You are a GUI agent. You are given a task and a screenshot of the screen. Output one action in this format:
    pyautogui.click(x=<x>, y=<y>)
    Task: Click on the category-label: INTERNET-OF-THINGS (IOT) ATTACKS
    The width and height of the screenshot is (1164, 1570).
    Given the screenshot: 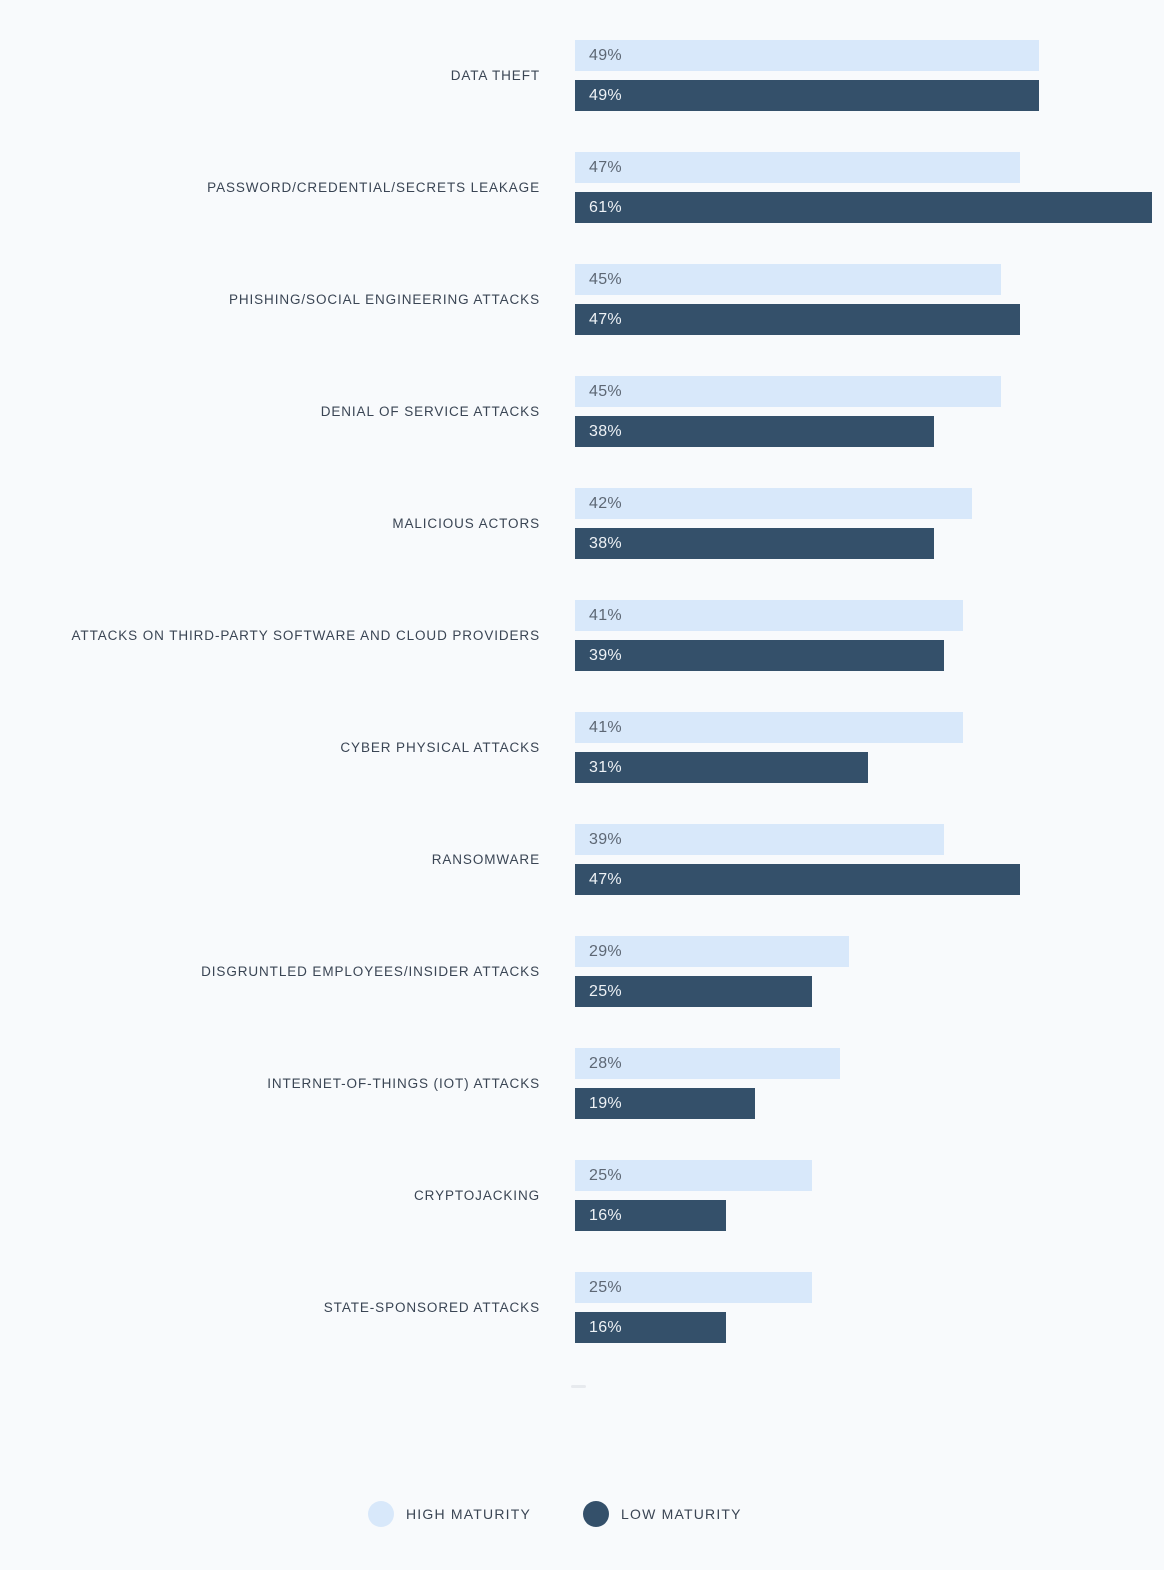 What is the action you would take?
    pyautogui.click(x=403, y=1083)
    